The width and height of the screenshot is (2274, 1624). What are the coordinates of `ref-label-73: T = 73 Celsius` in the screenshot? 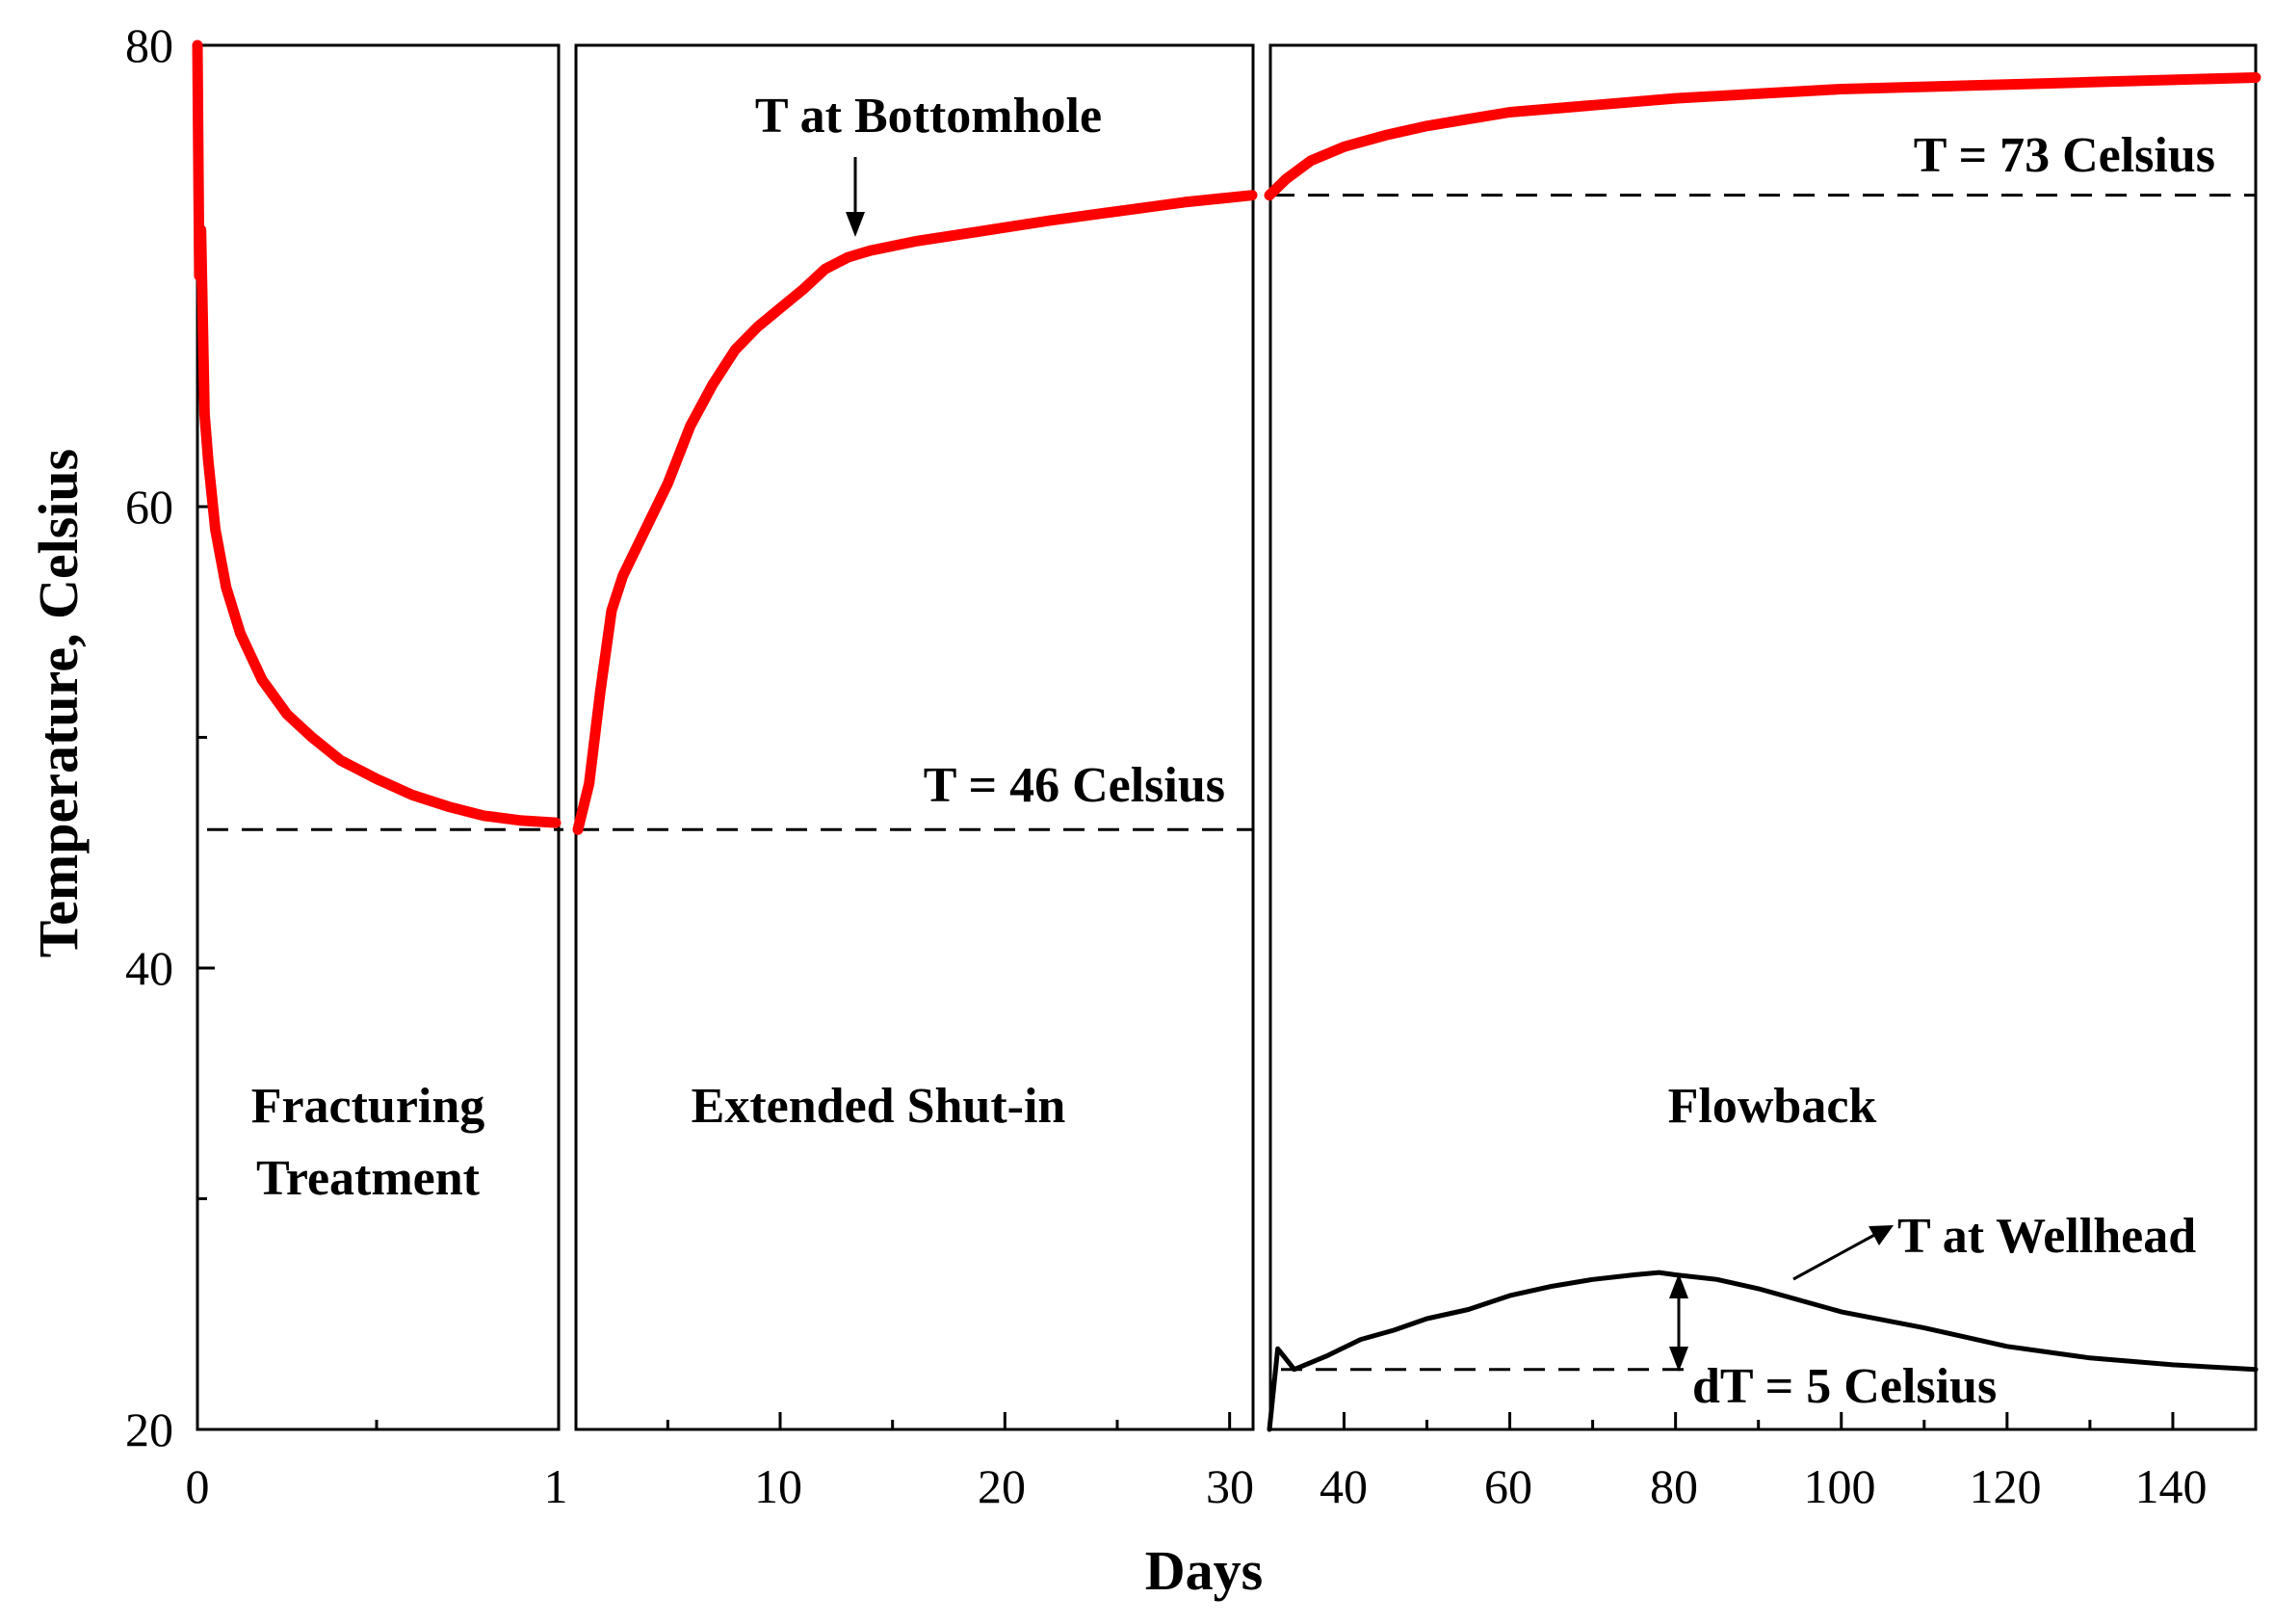 It's located at (2064, 155).